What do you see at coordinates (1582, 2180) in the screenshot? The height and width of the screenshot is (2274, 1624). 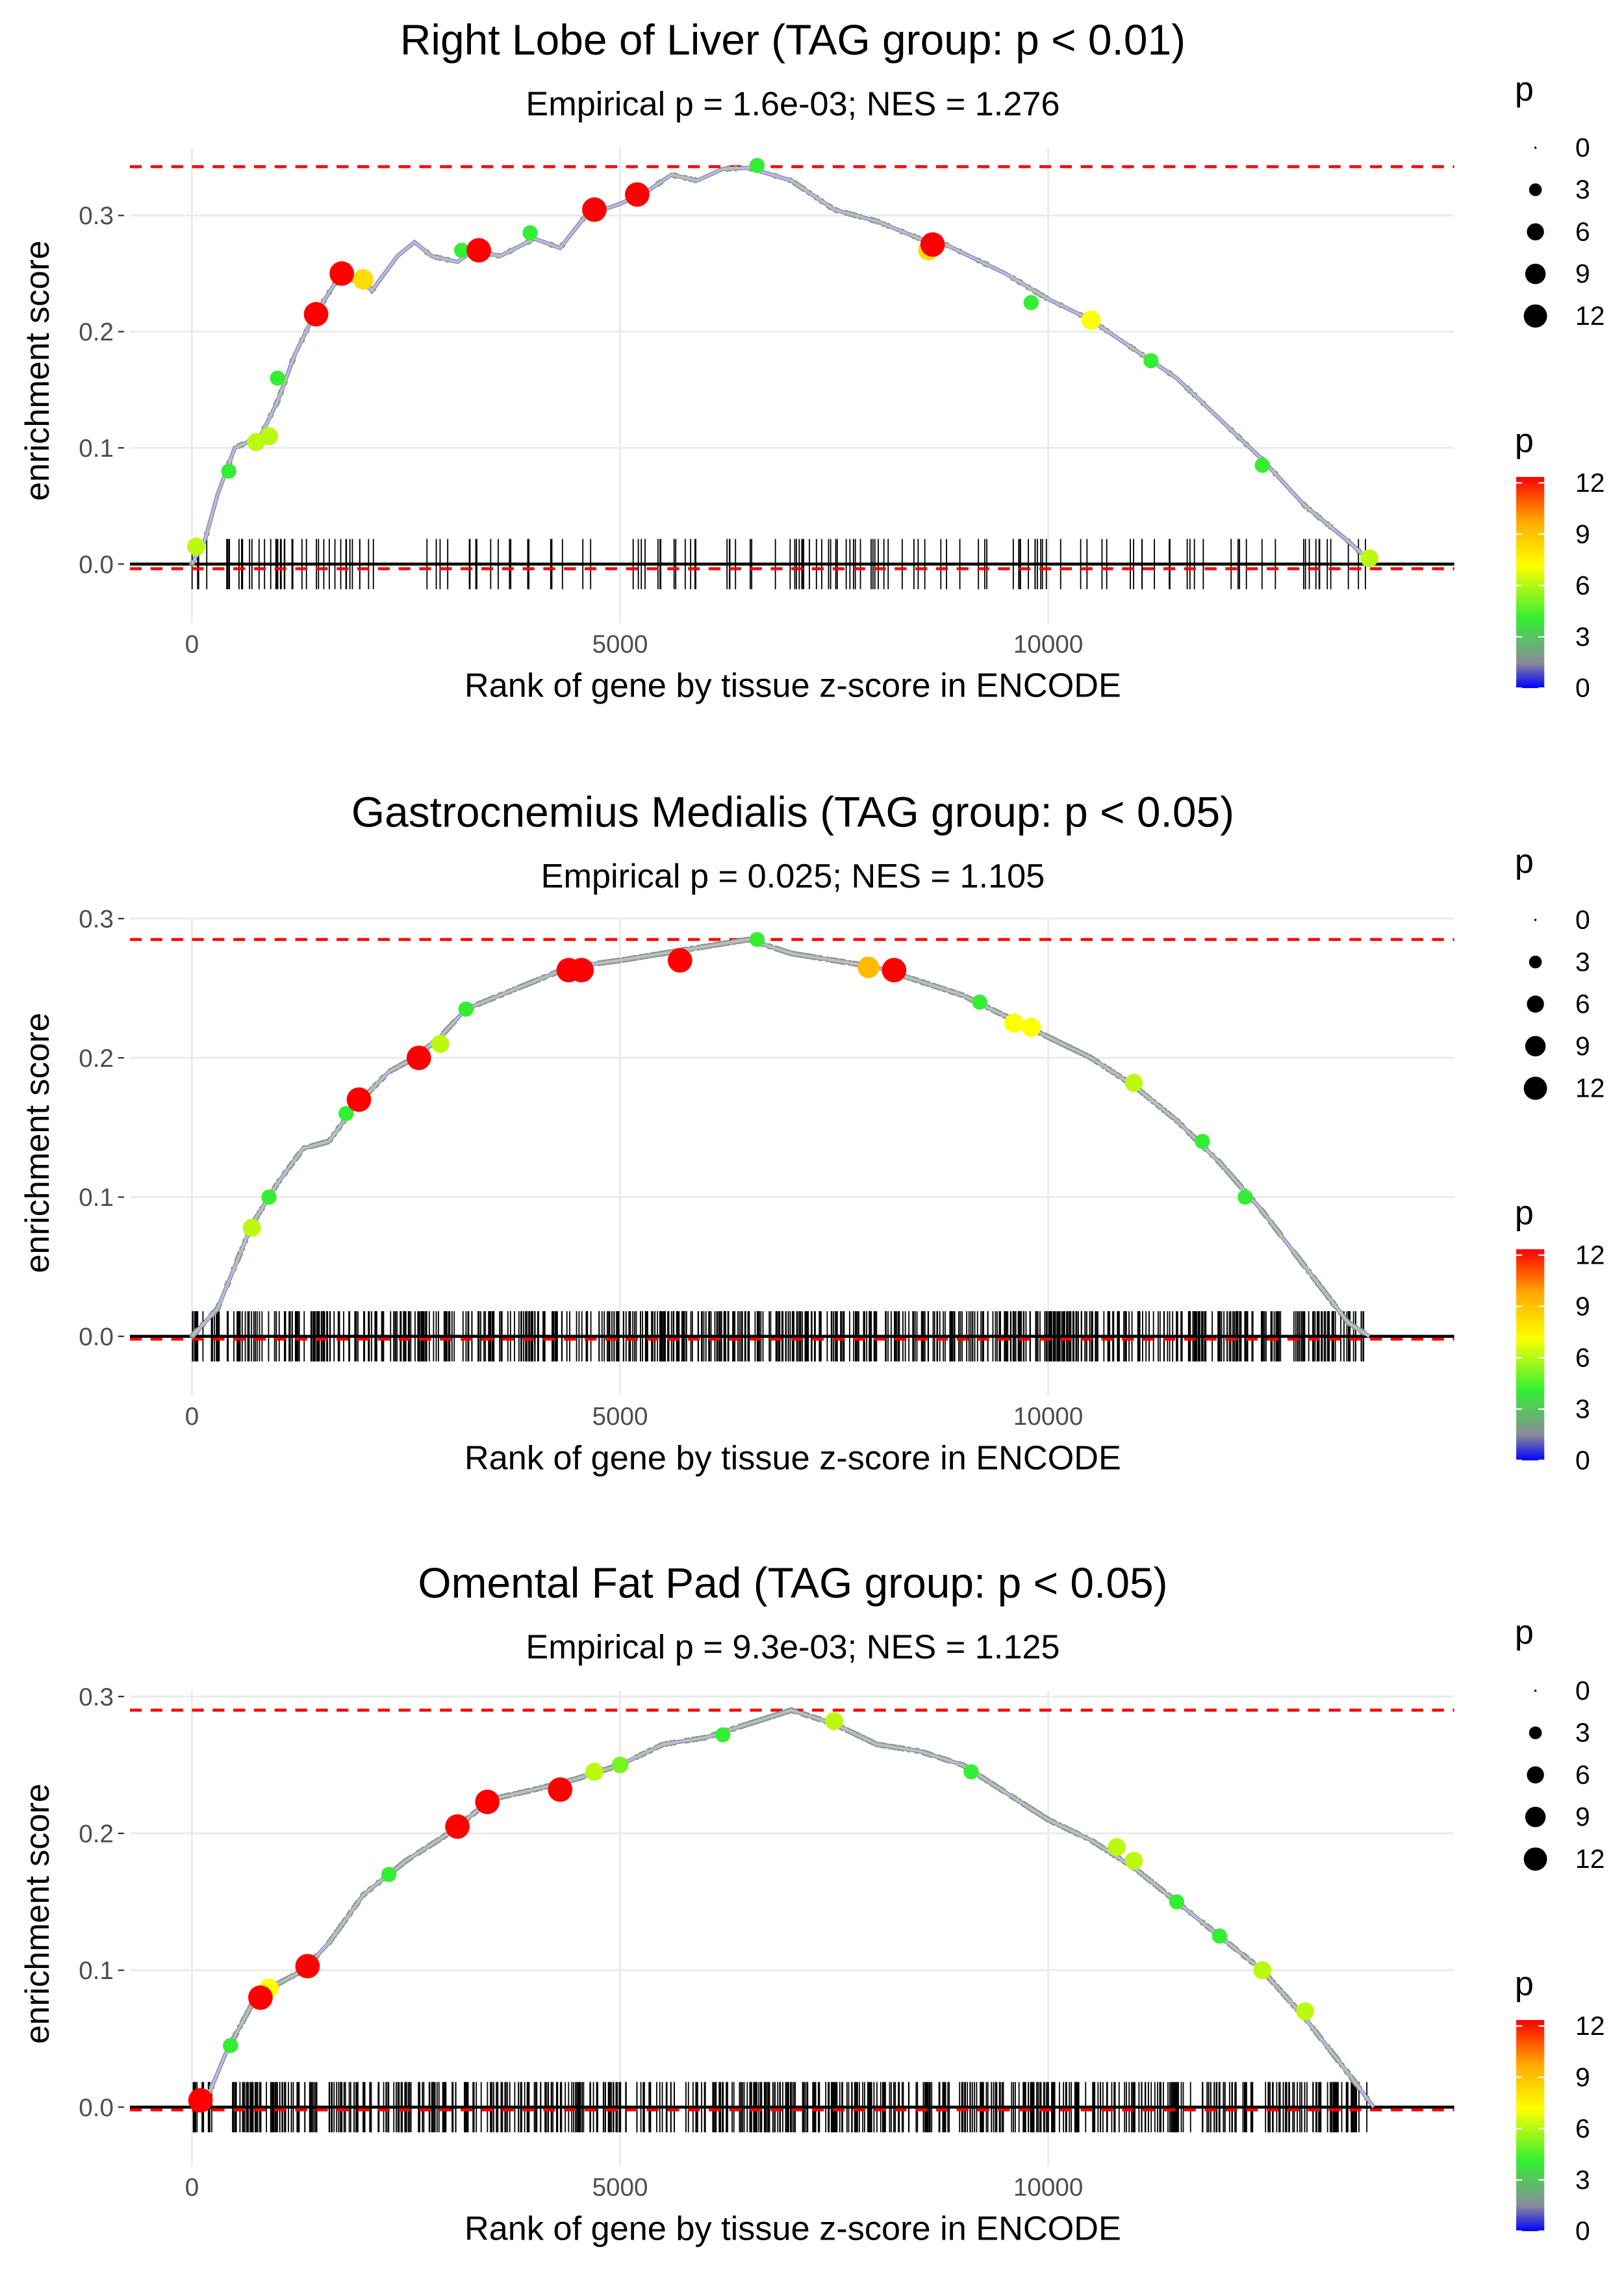 I see `color-legend-label: 3` at bounding box center [1582, 2180].